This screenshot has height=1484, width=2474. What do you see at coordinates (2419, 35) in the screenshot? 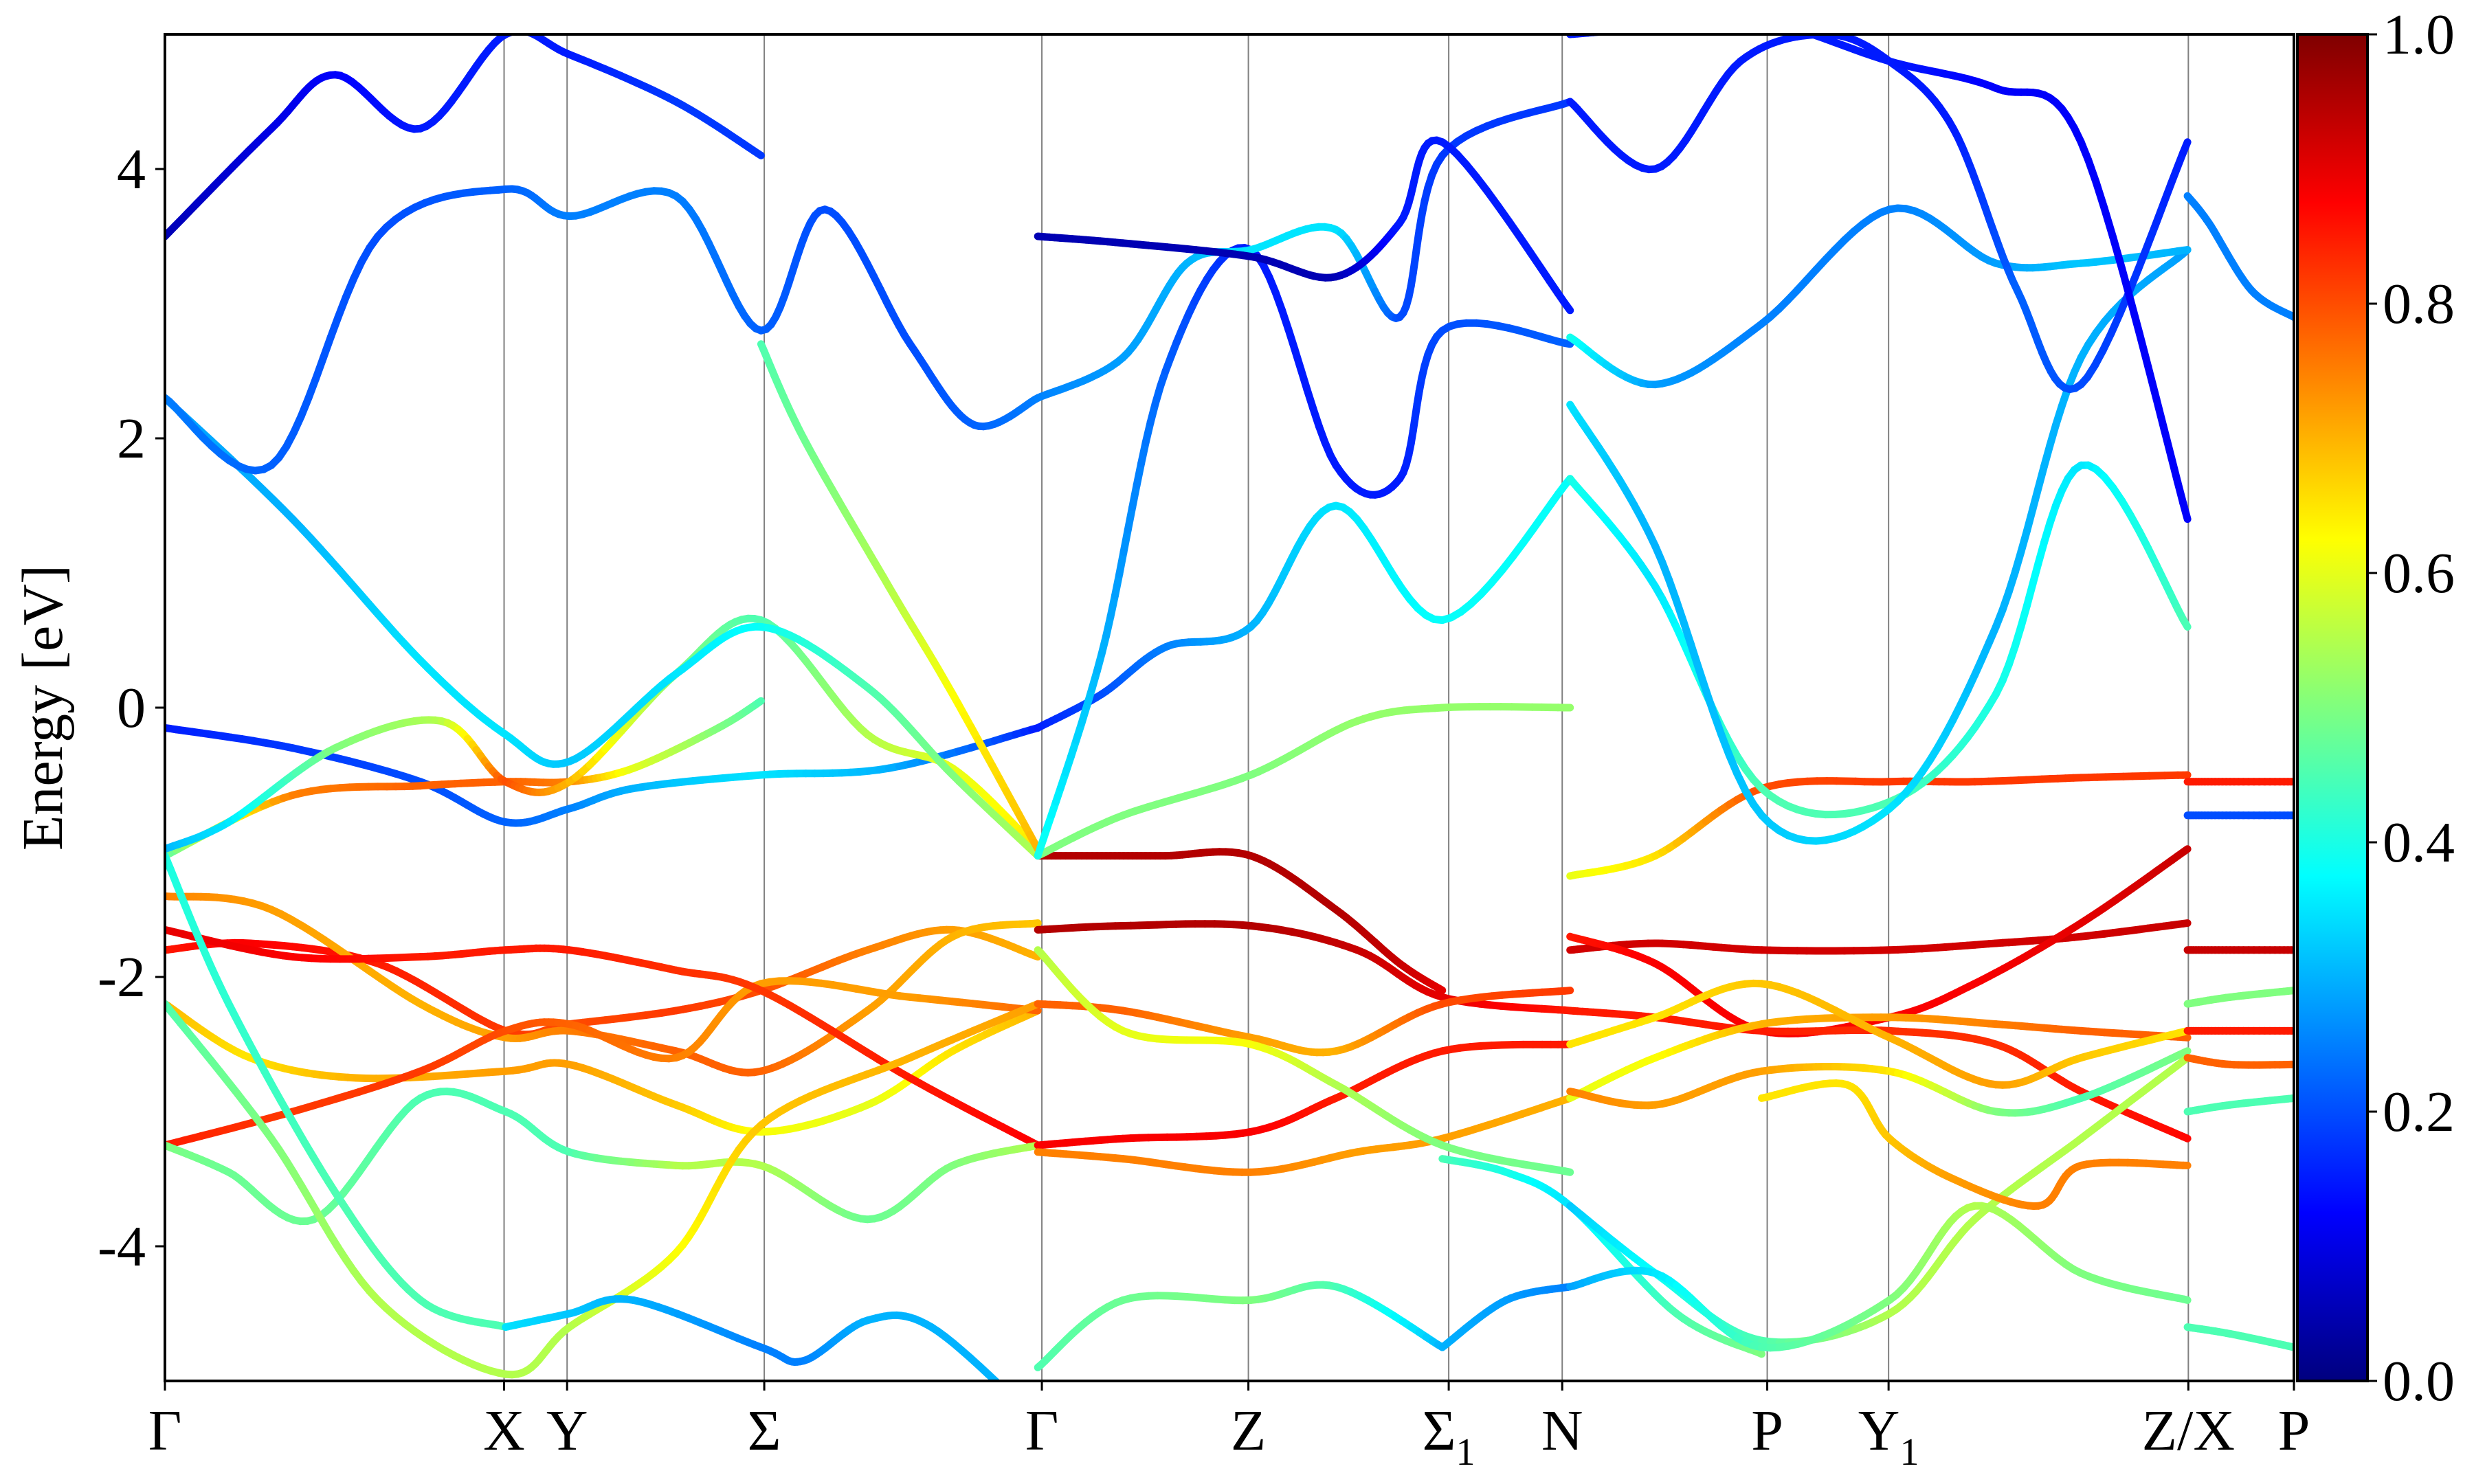
I see `colorbar-tick-label: 1.0` at bounding box center [2419, 35].